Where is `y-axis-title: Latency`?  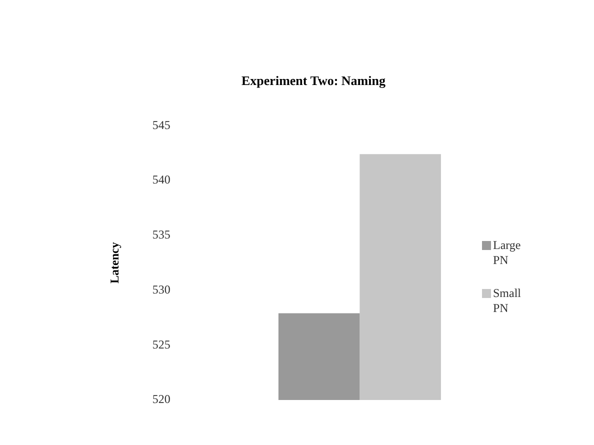
y-axis-title: Latency is located at coordinates (114, 263).